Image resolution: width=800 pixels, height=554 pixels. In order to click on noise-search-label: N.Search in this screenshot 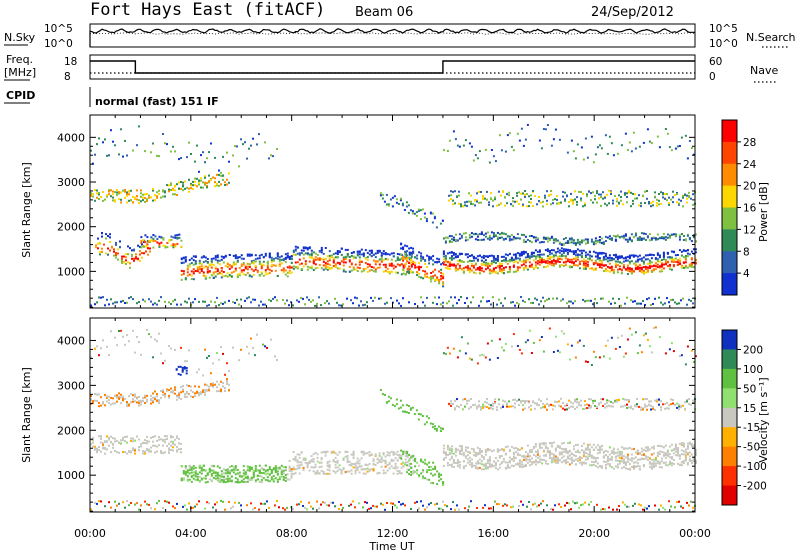, I will do `click(771, 37)`.